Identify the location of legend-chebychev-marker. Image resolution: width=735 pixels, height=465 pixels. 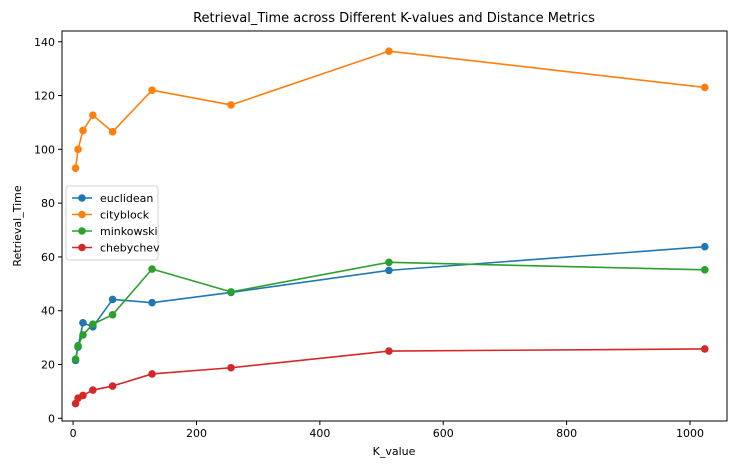
(82, 247).